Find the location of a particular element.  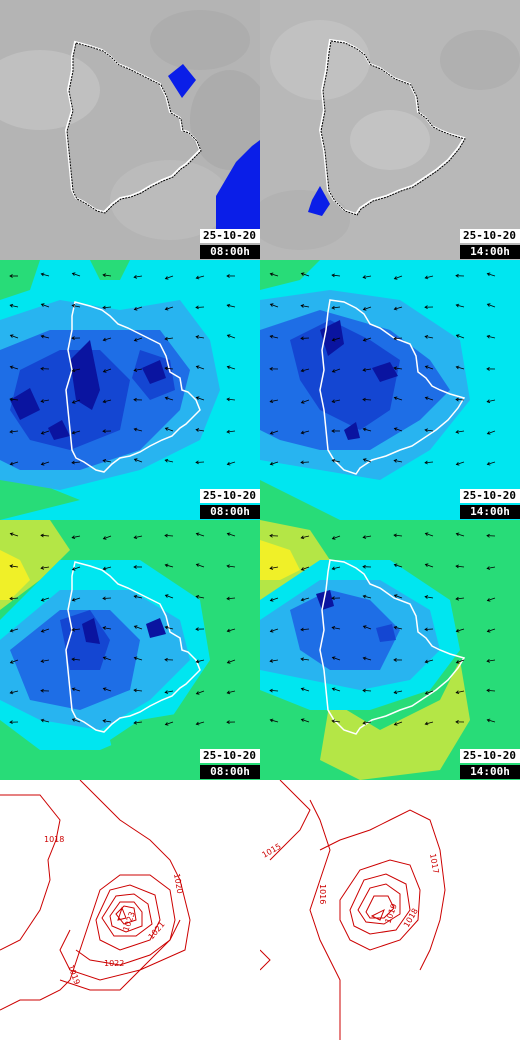

isobar-canvas: 1018 1020 1021 1022 1023 1019 is located at coordinates (130, 910).